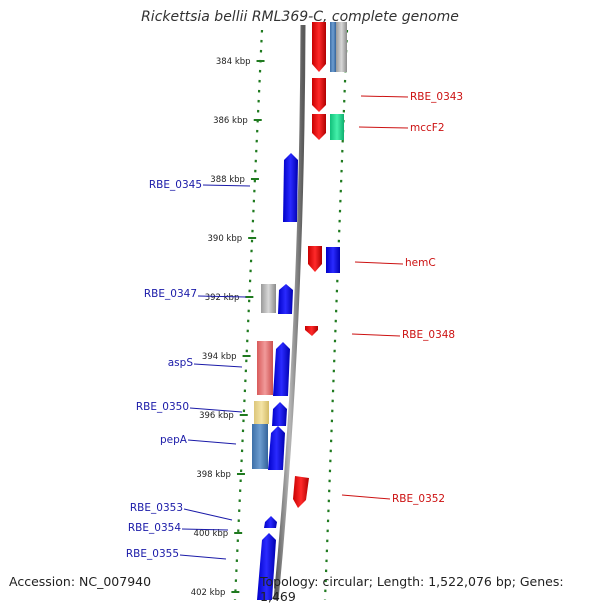 The image size is (600, 604). I want to click on gene-label-forward: RBE_0354, so click(154, 528).